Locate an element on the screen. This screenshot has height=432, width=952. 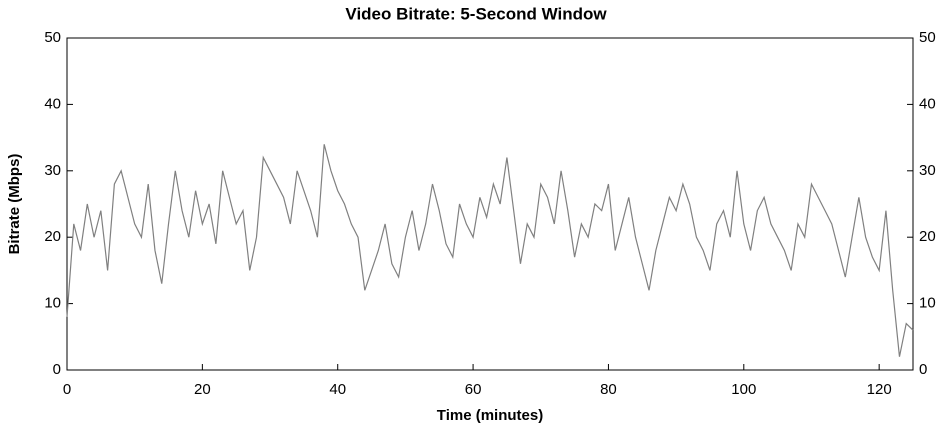
y-tick-label-right: 50 is located at coordinates (927, 37).